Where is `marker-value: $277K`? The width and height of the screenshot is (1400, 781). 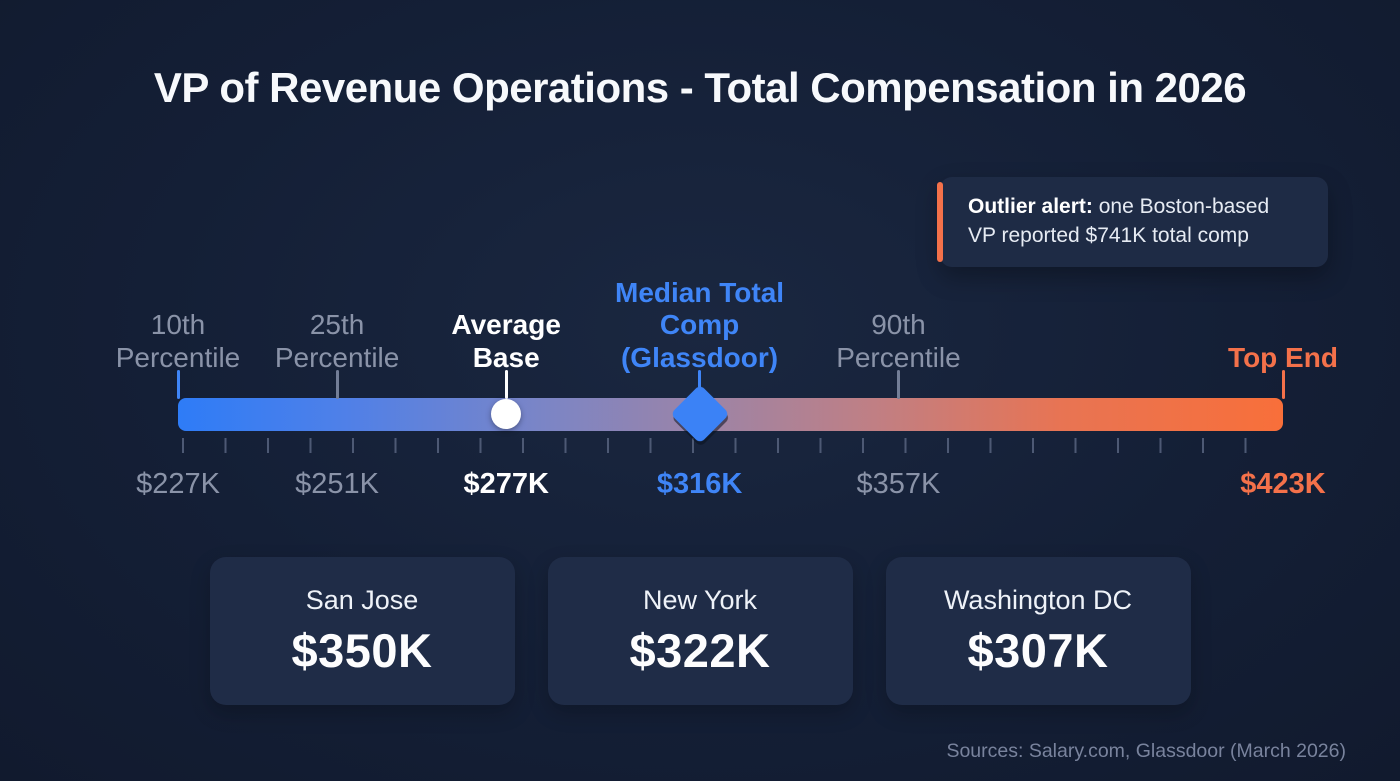 marker-value: $277K is located at coordinates (506, 484).